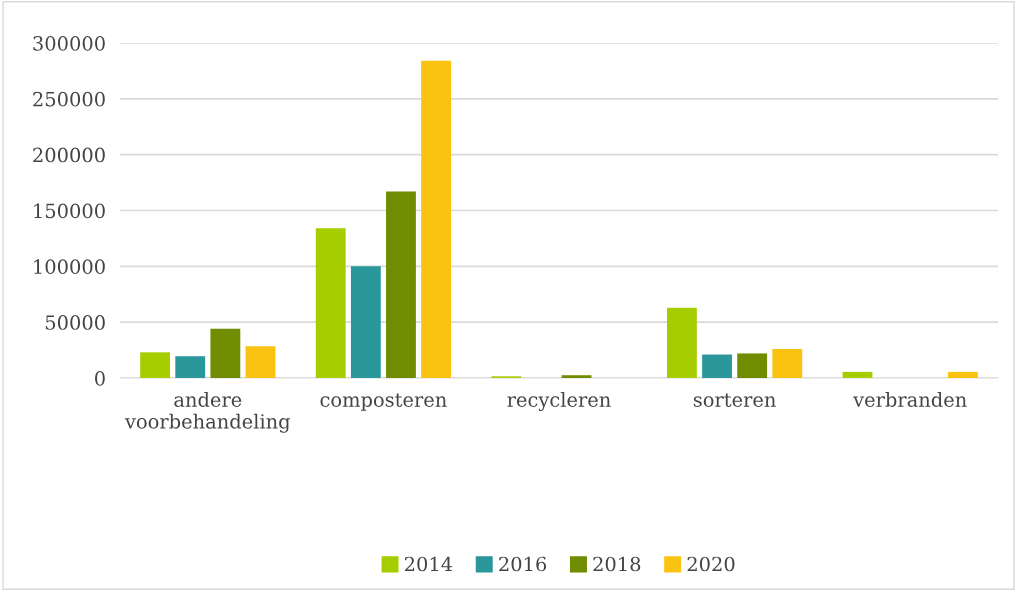  Describe the element at coordinates (69, 266) in the screenshot. I see `y-tick-label: 100000` at that location.